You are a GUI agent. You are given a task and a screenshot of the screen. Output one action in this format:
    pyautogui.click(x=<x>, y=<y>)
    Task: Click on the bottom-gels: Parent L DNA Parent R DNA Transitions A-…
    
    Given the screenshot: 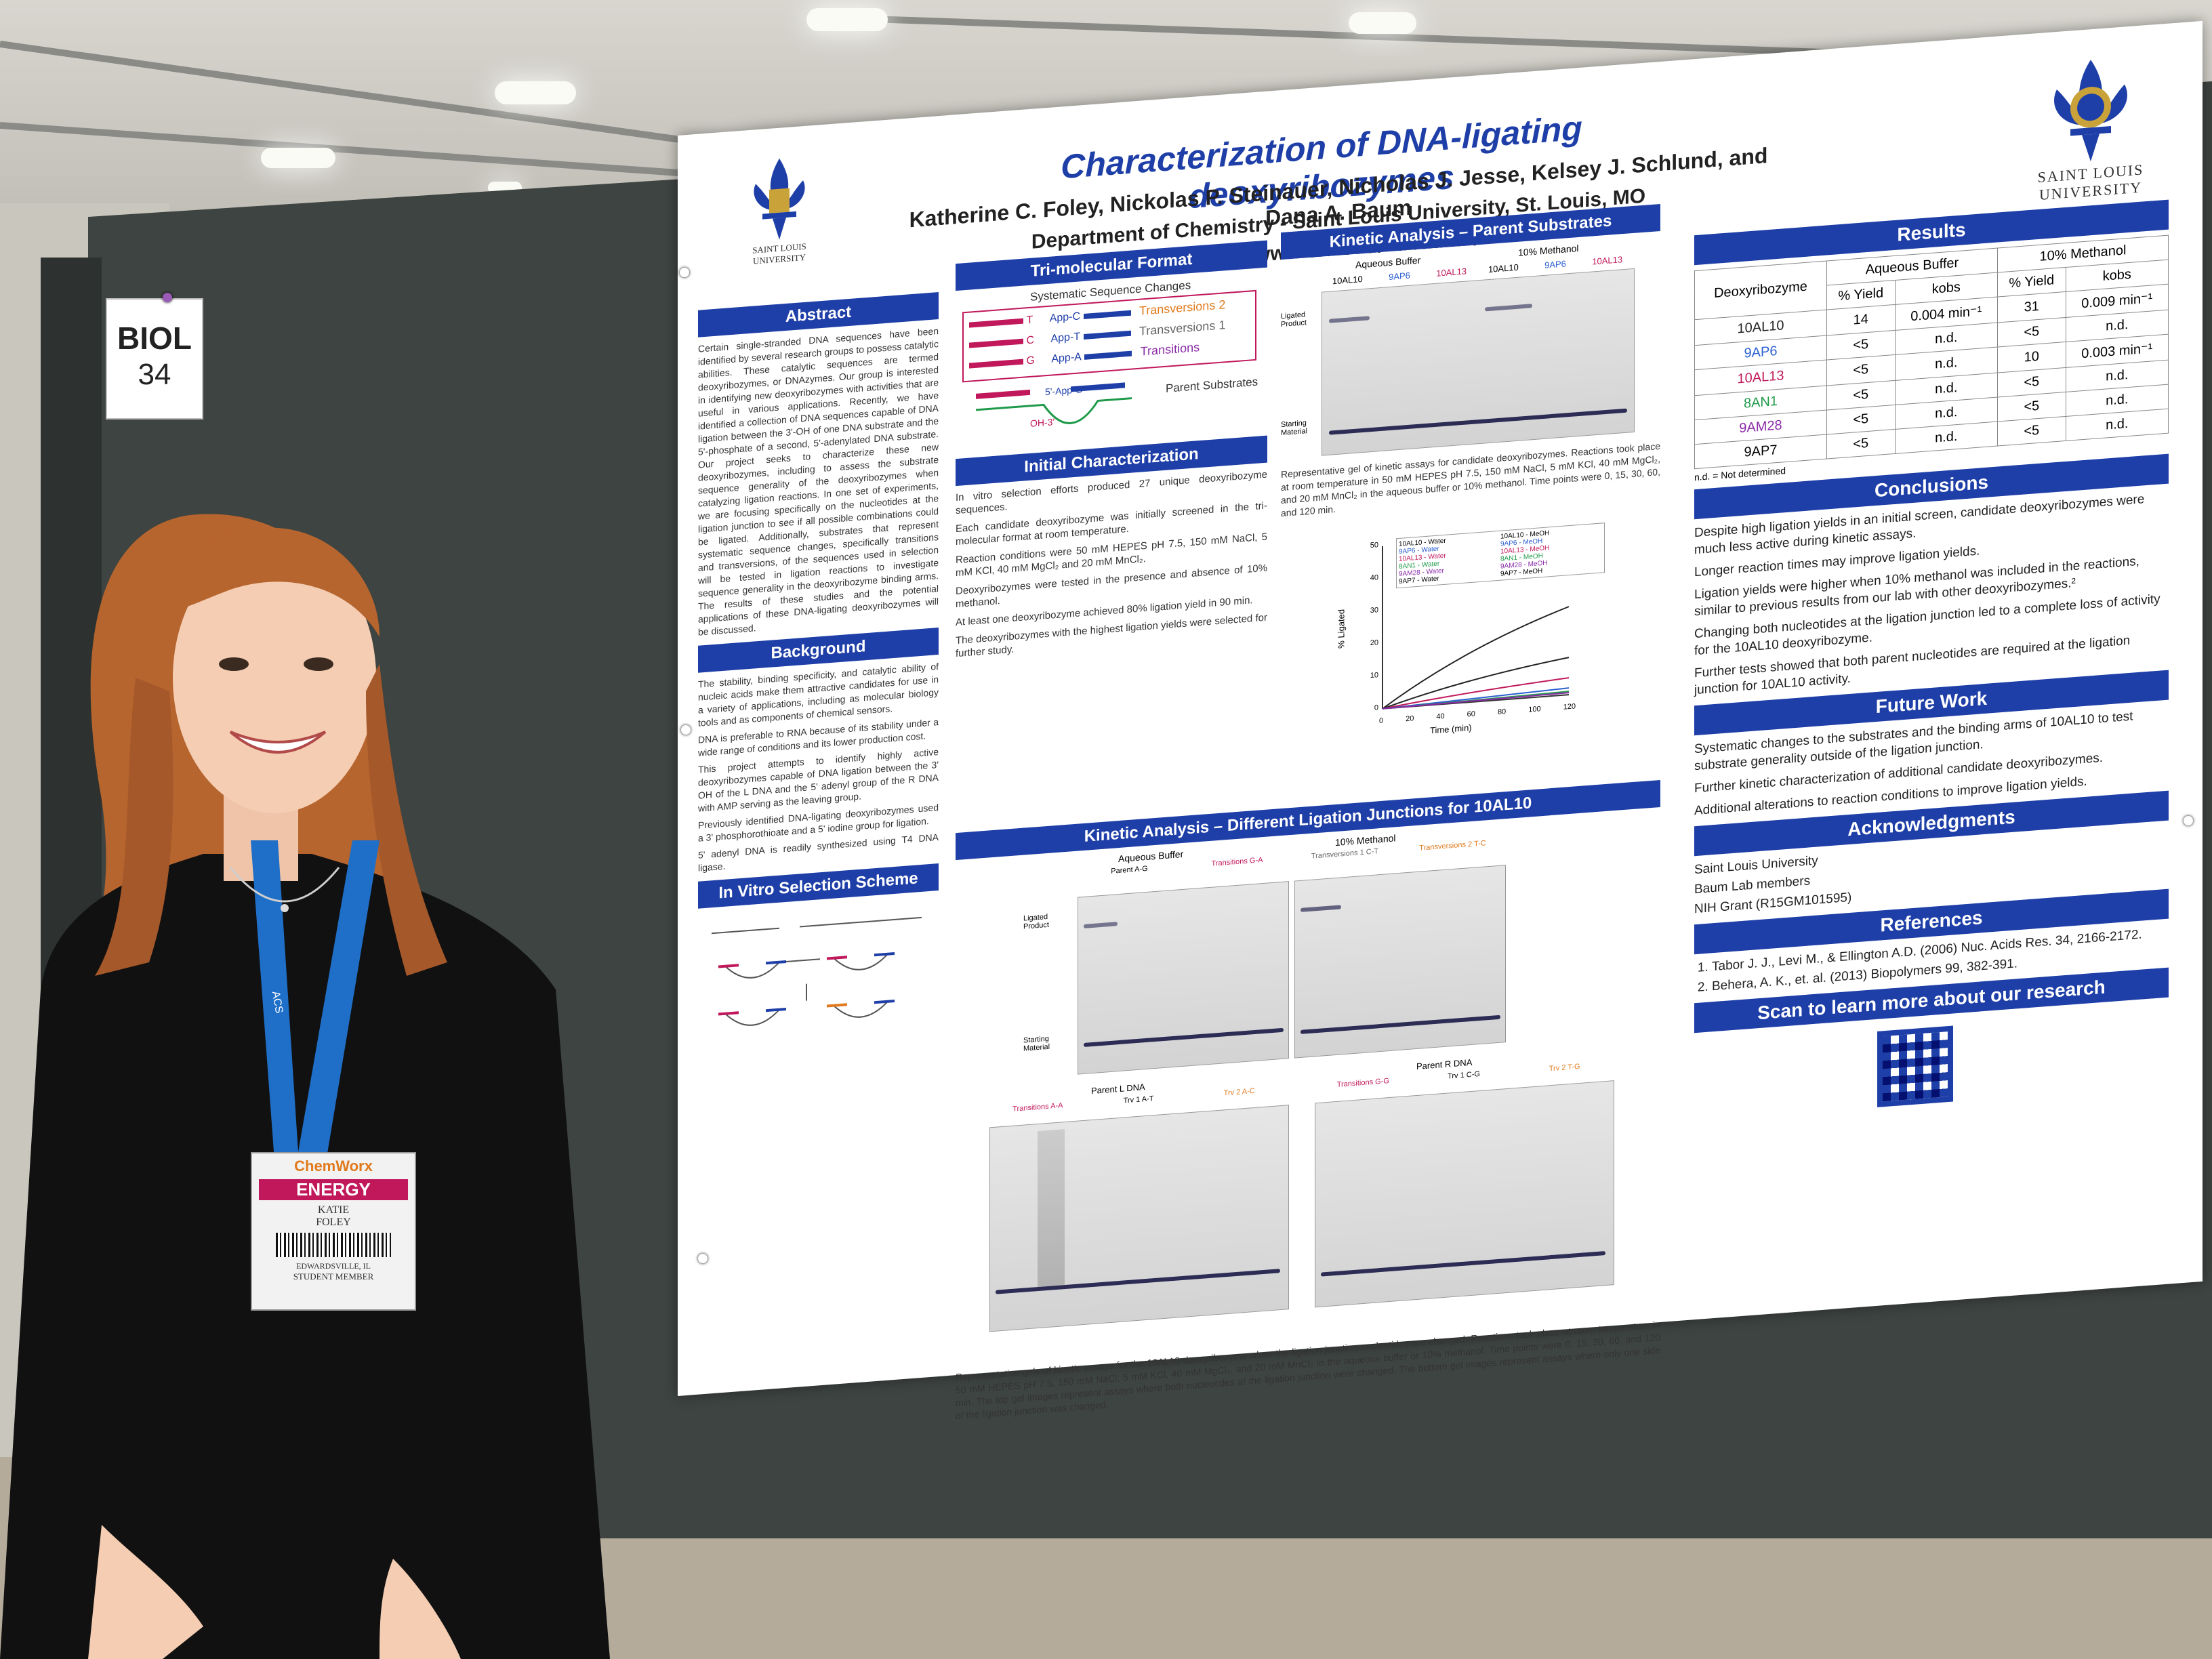 What is the action you would take?
    pyautogui.click(x=1308, y=1205)
    